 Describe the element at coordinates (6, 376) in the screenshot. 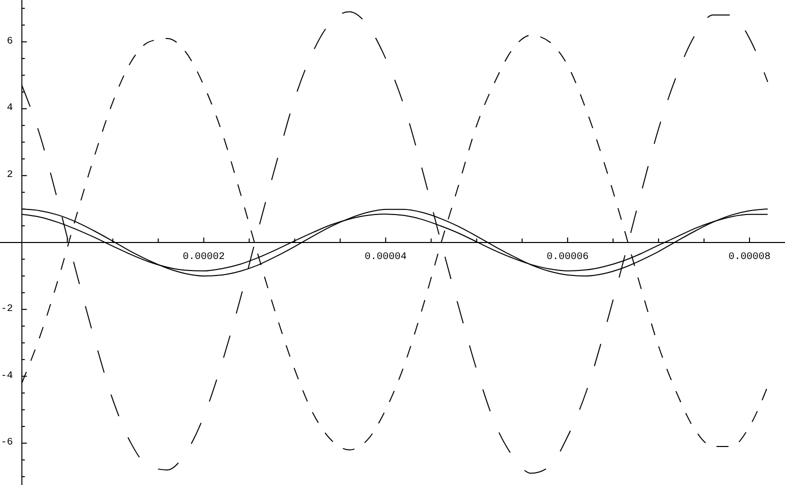

I see `y-tick-label: -4` at that location.